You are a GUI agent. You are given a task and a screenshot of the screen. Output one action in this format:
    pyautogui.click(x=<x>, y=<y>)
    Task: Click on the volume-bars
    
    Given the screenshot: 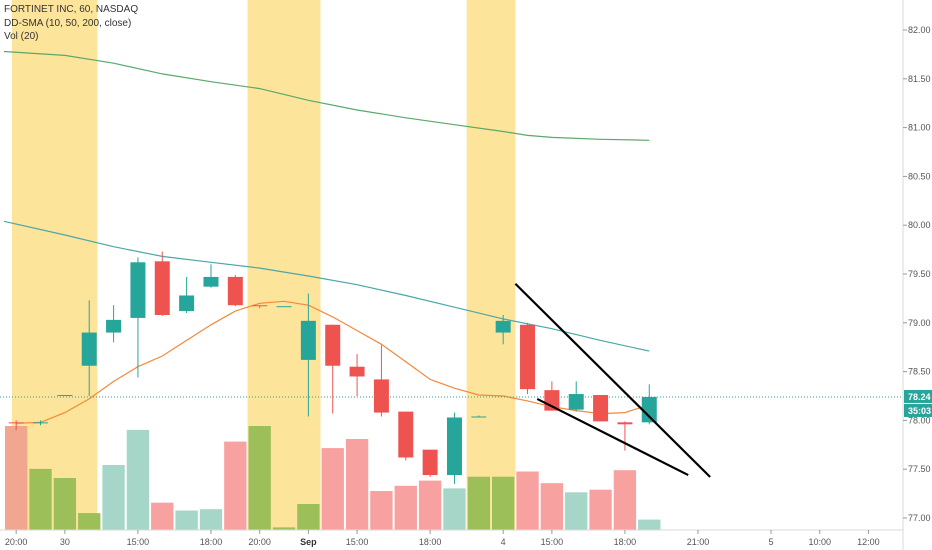 What is the action you would take?
    pyautogui.click(x=333, y=478)
    